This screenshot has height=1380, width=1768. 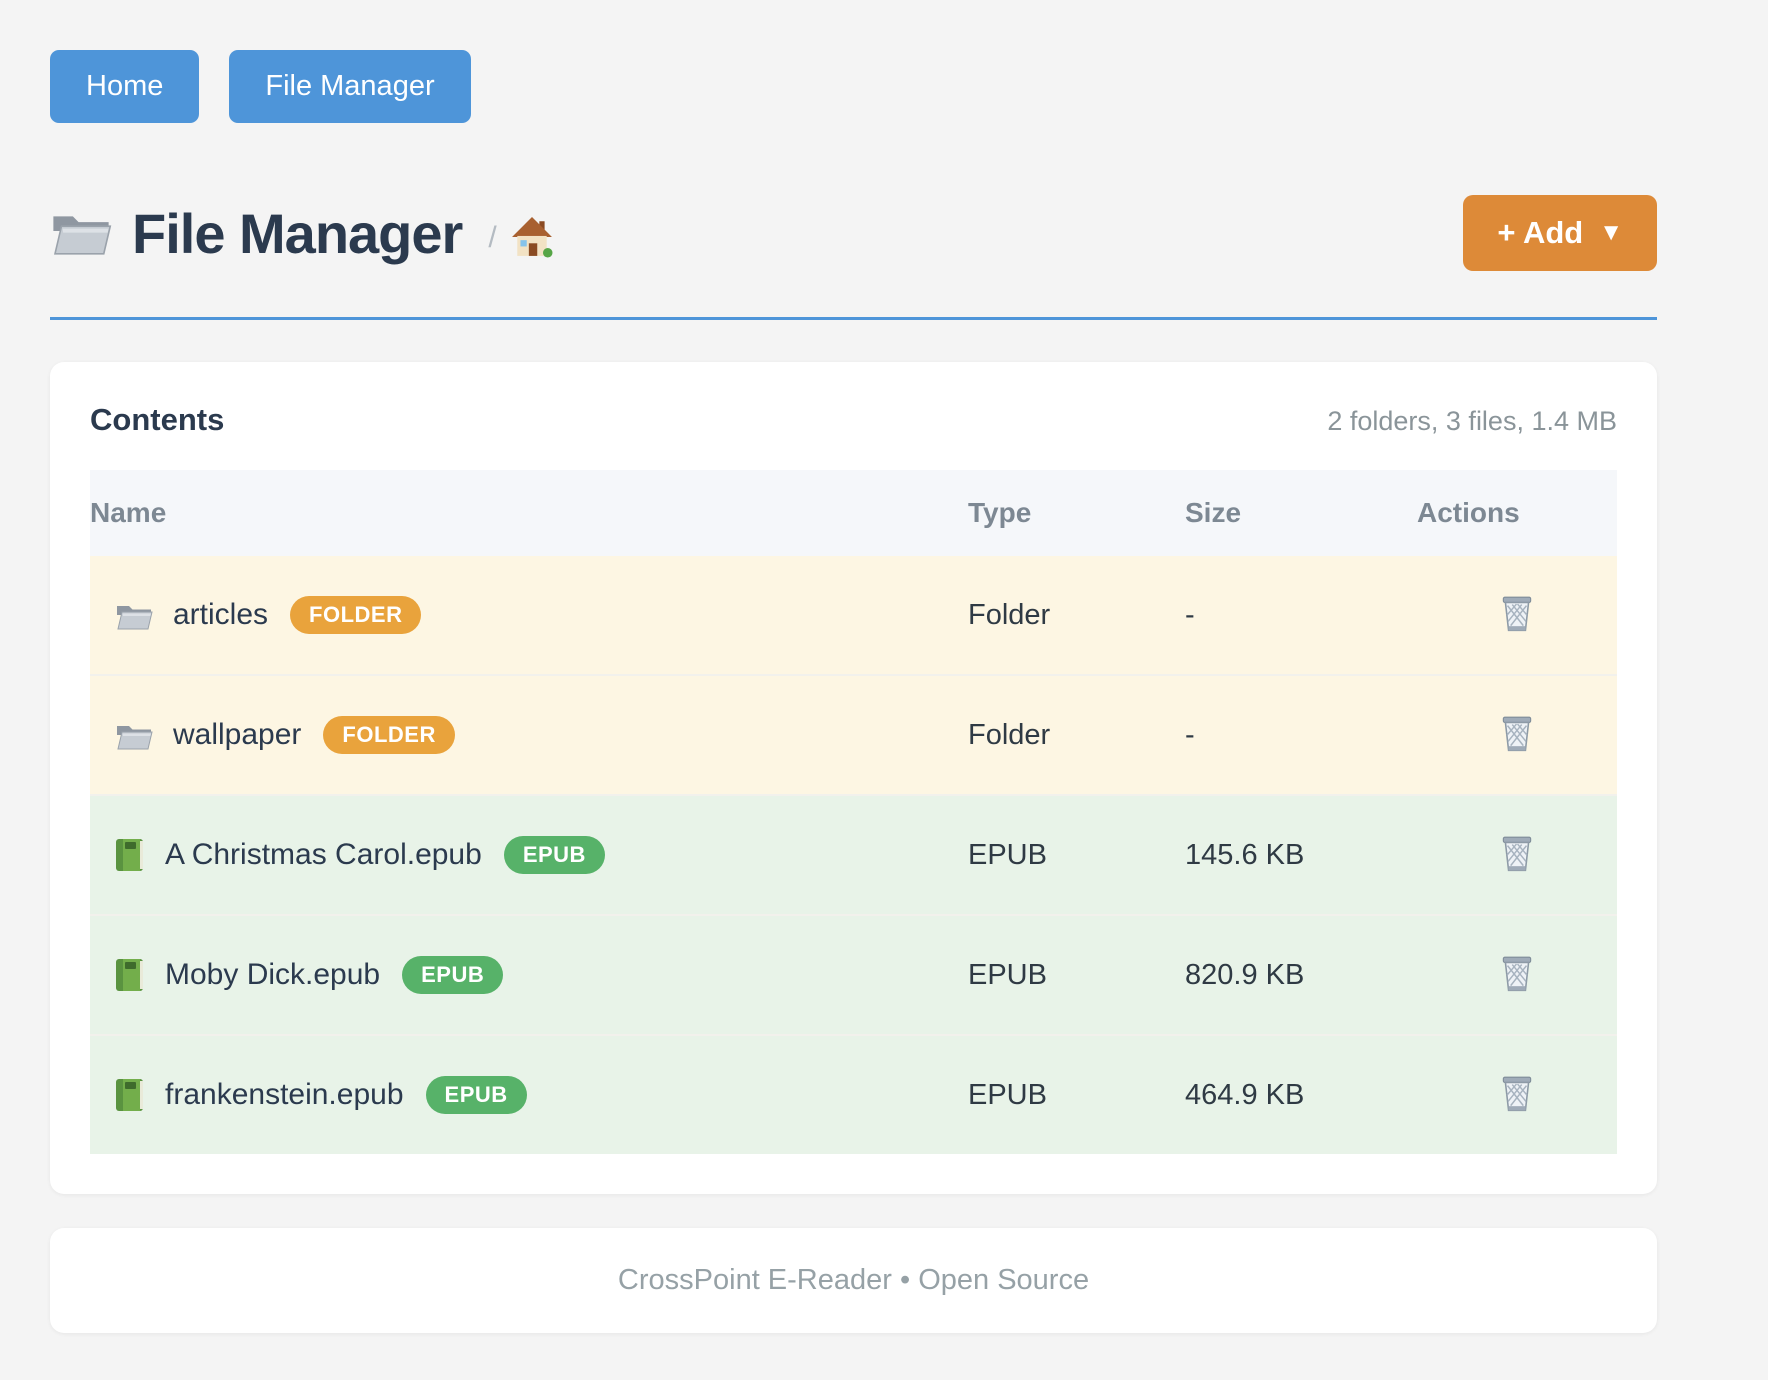 What do you see at coordinates (273, 974) in the screenshot?
I see `file-name-link: Moby Dick.epub` at bounding box center [273, 974].